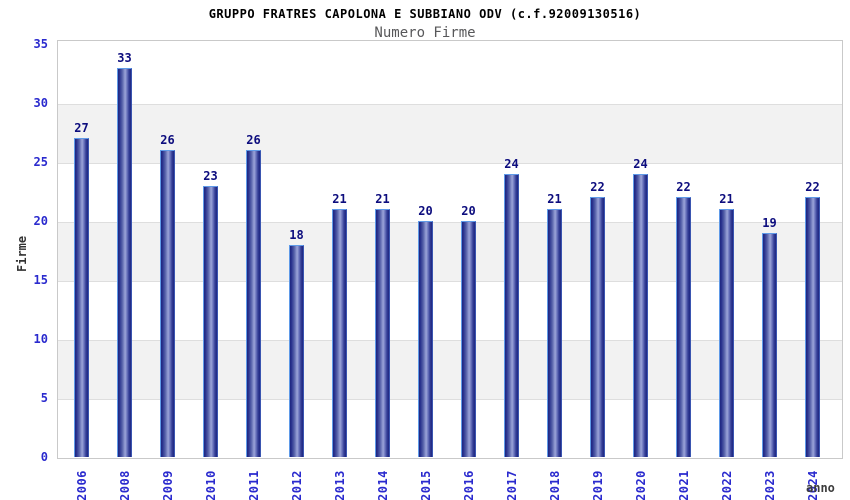 The image size is (850, 500). I want to click on x-tick-label: 2012, so click(296, 485).